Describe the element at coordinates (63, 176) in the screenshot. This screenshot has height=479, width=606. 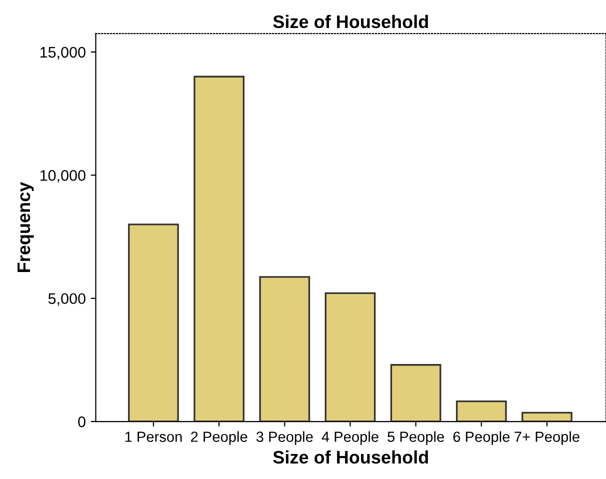
I see `y-tick-label: 10,000` at that location.